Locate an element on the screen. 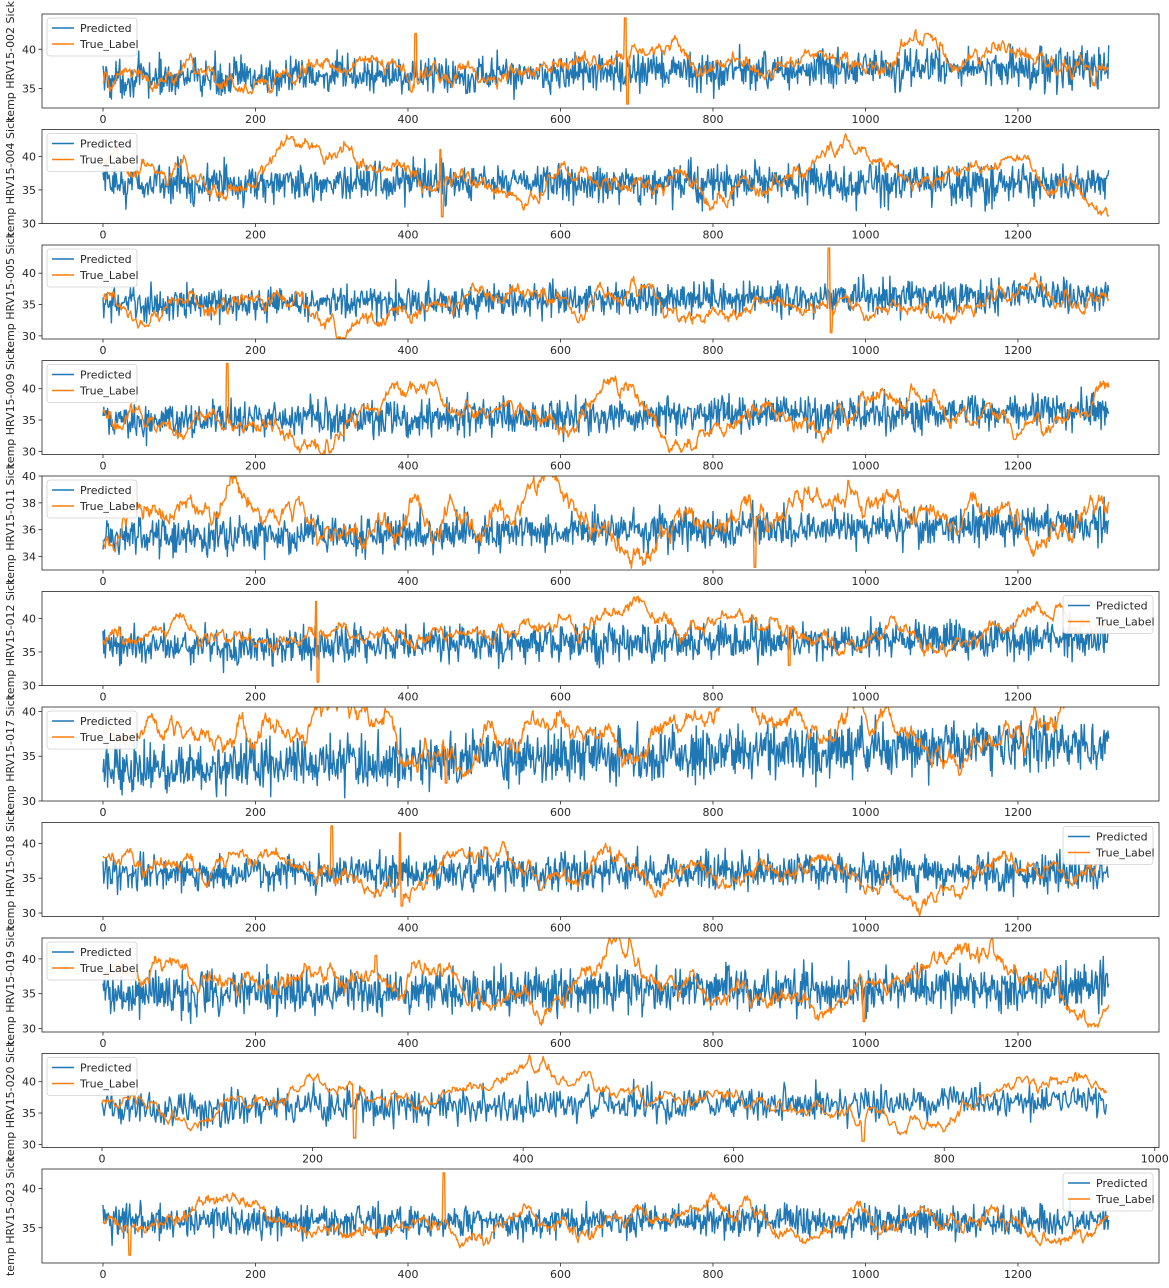 The width and height of the screenshot is (1169, 1288). y-tick-label: 34 is located at coordinates (29, 557).